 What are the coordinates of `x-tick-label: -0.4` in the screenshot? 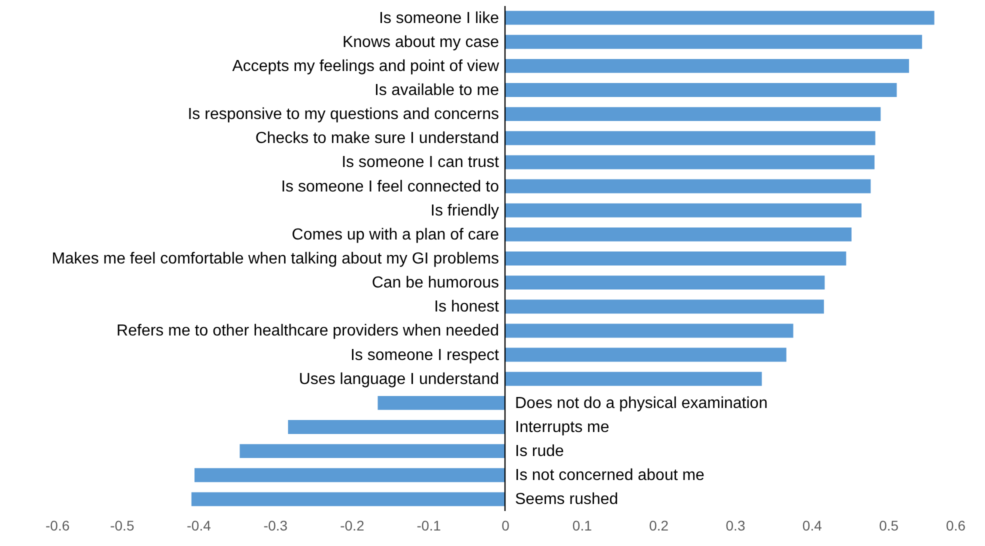 It's located at (199, 526).